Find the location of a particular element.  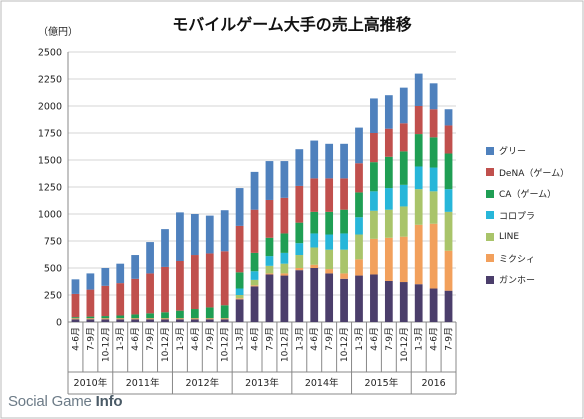

y-tick-label: 2500 is located at coordinates (50, 53).